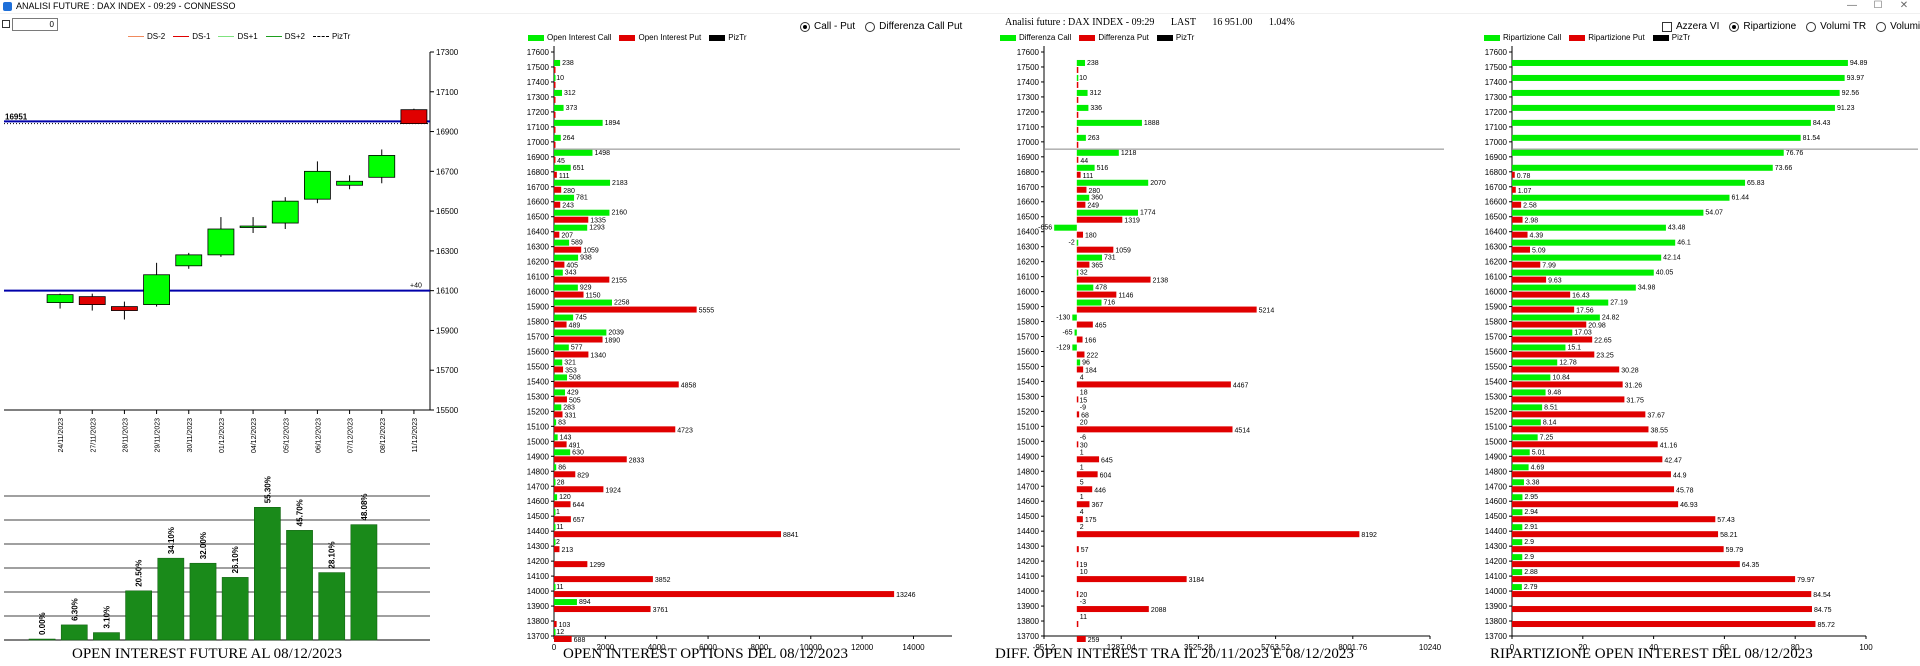 Image resolution: width=1920 pixels, height=666 pixels. What do you see at coordinates (1762, 26) in the screenshot?
I see `radio-ripartizione: Ripartizione` at bounding box center [1762, 26].